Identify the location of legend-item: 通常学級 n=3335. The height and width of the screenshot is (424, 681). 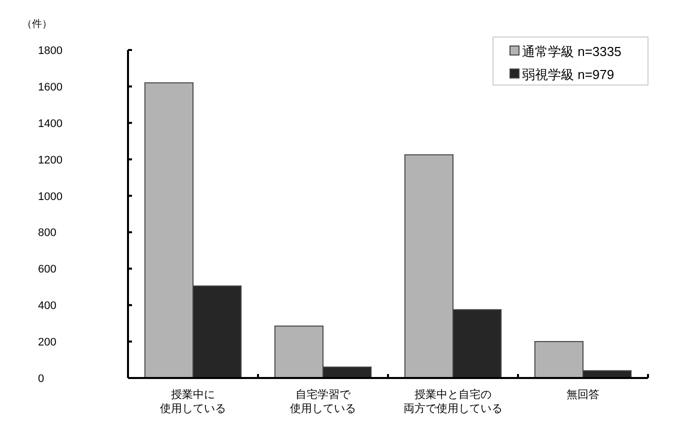
(572, 51).